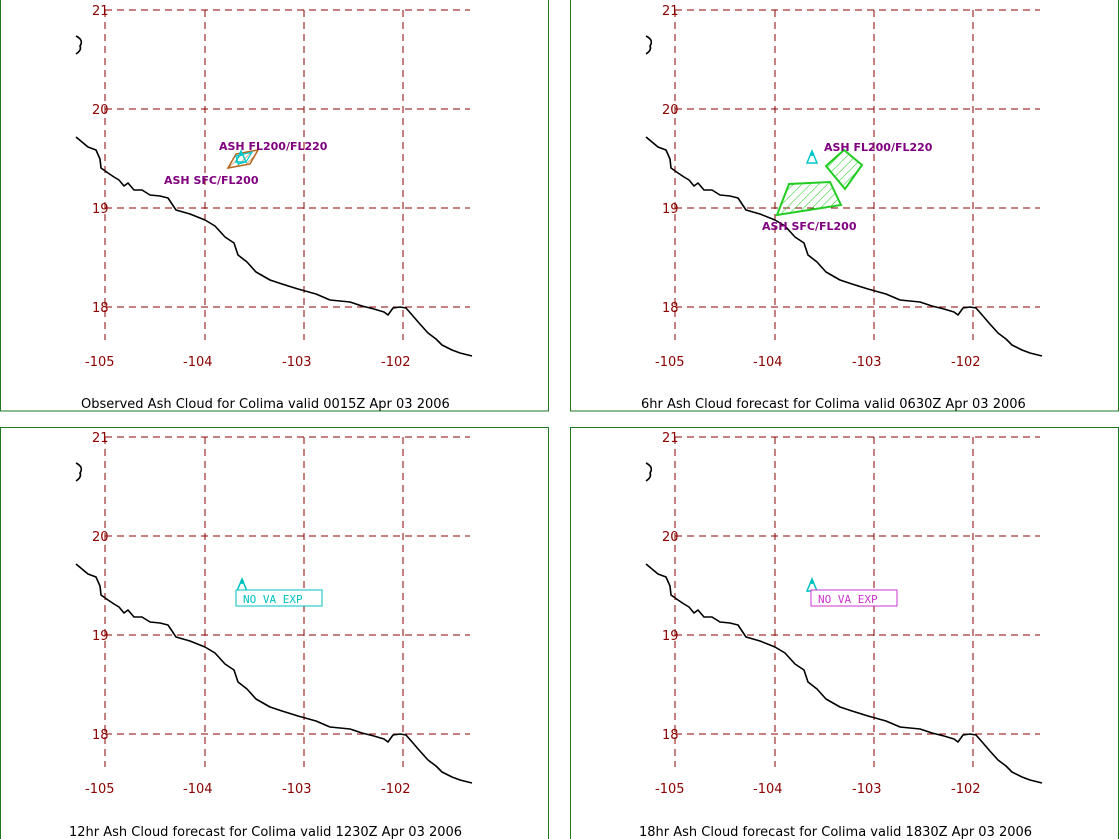 This screenshot has width=1119, height=839. Describe the element at coordinates (809, 198) in the screenshot. I see `ash-polygon-sfc-fl200` at that location.